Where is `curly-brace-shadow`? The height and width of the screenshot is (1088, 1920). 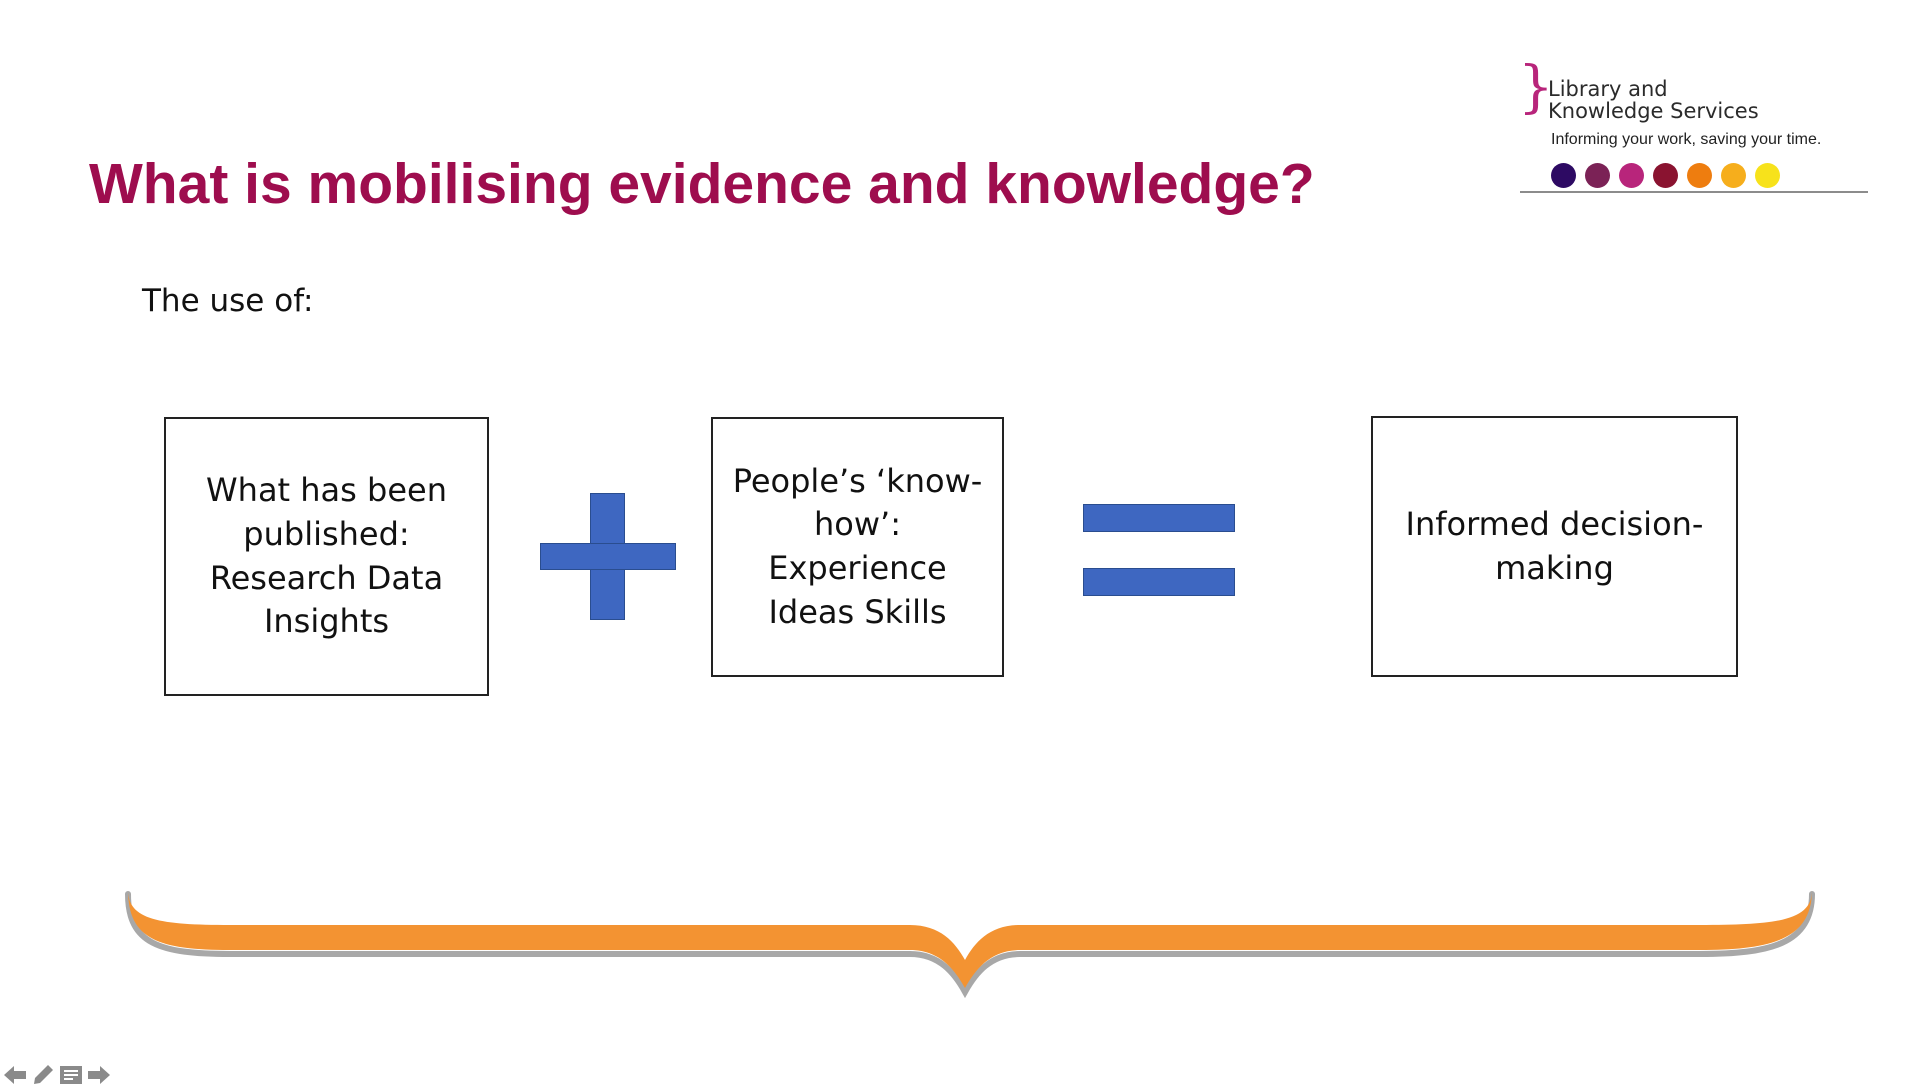
curly-brace-shadow is located at coordinates (970, 945).